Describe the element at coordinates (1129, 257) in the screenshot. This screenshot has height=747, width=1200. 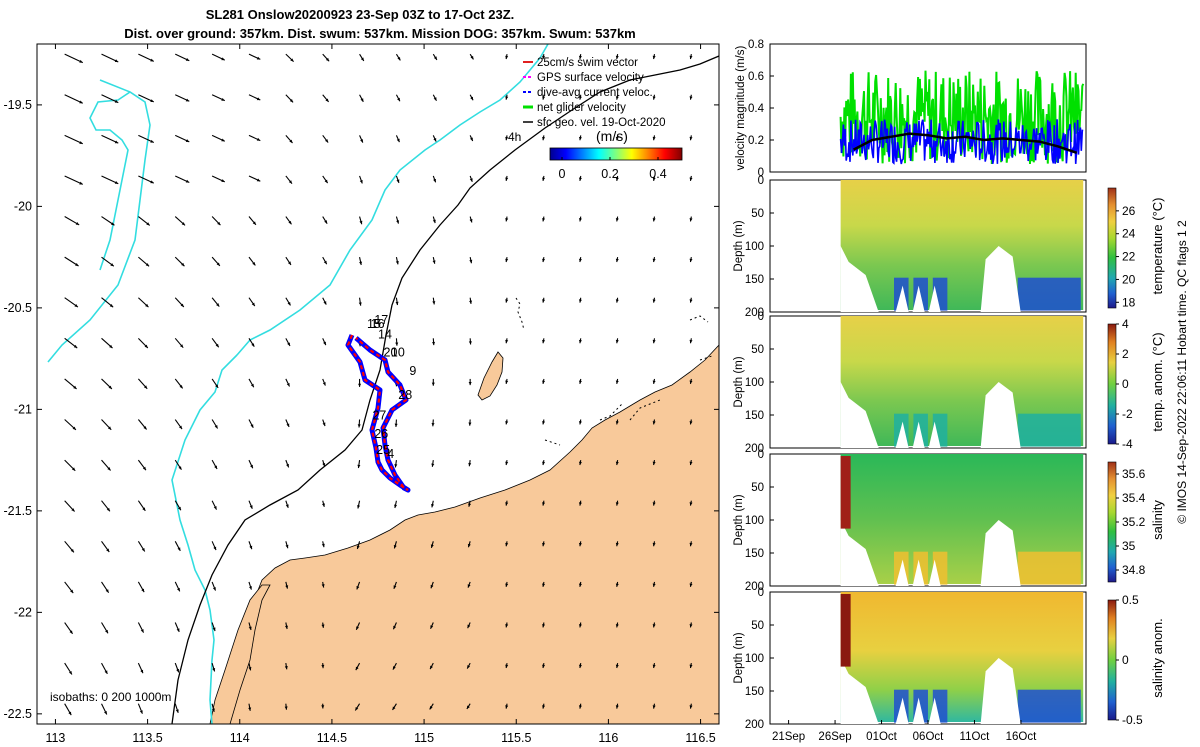
I see `section-colorbar-tick-label: 22` at that location.